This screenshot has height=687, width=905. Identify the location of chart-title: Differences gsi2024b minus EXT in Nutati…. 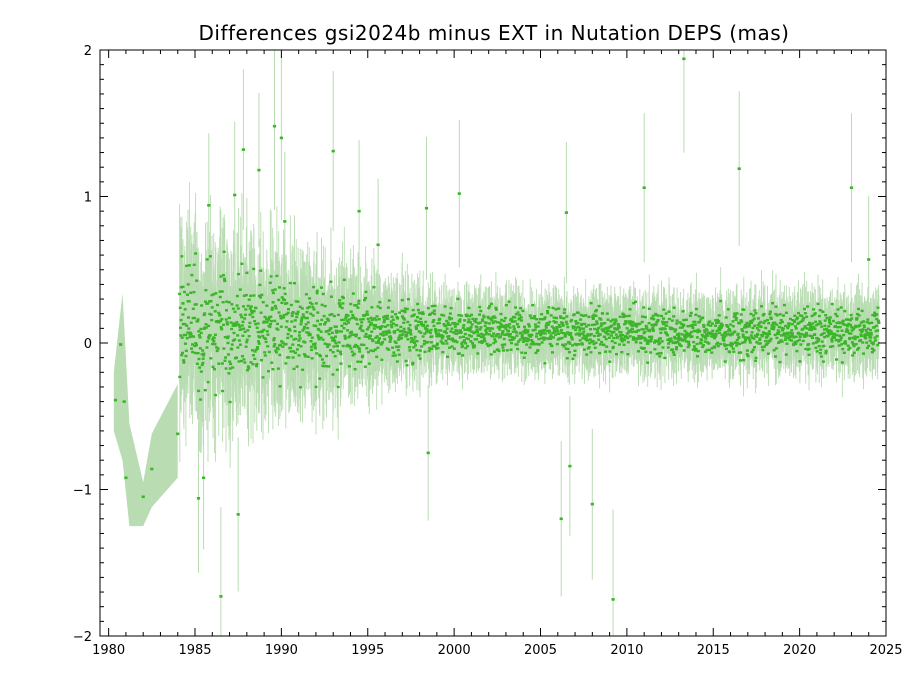
(494, 33).